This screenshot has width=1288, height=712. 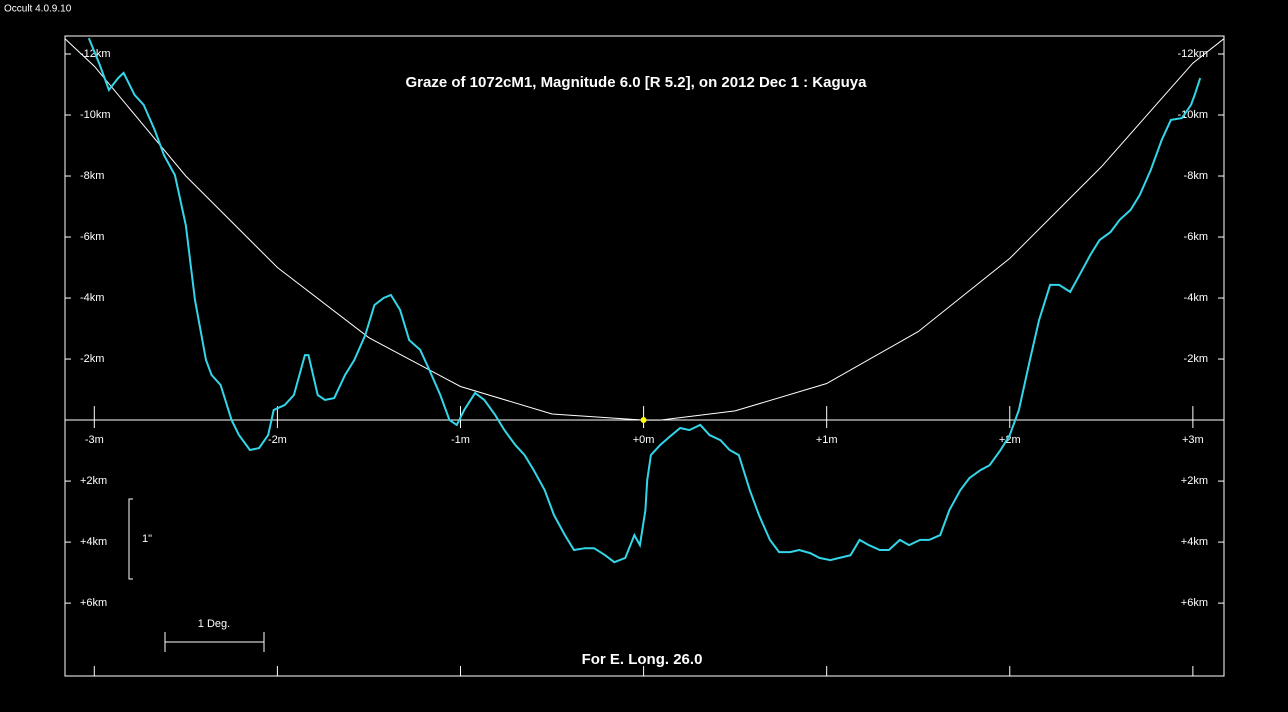 I want to click on vertical-scale-label: 1", so click(x=147, y=539).